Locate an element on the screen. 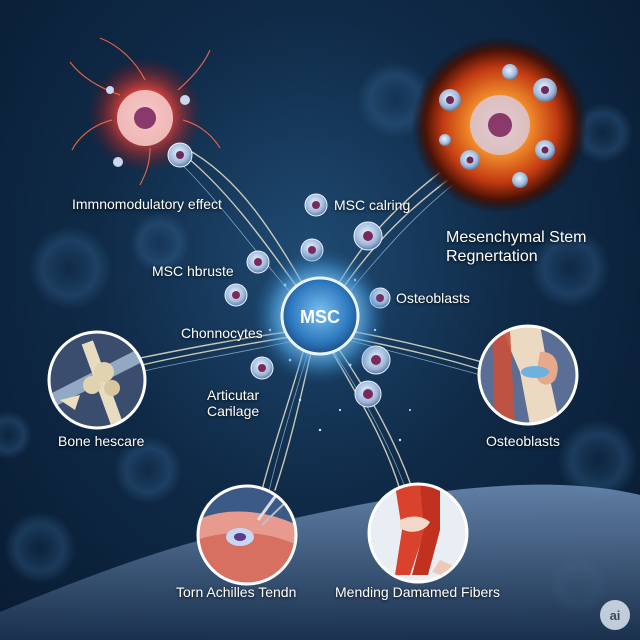  bone-label: Bone hescare is located at coordinates (101, 441).